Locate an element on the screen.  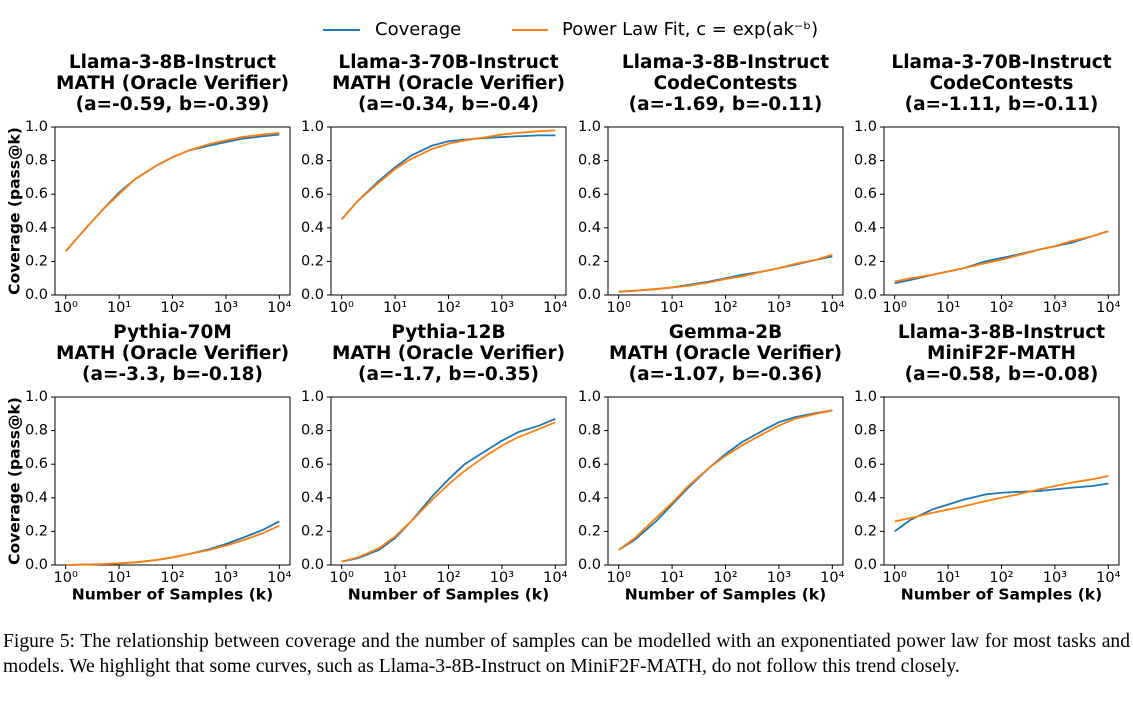
subplot-title: (a=-1.69, b=-0.11) is located at coordinates (726, 104).